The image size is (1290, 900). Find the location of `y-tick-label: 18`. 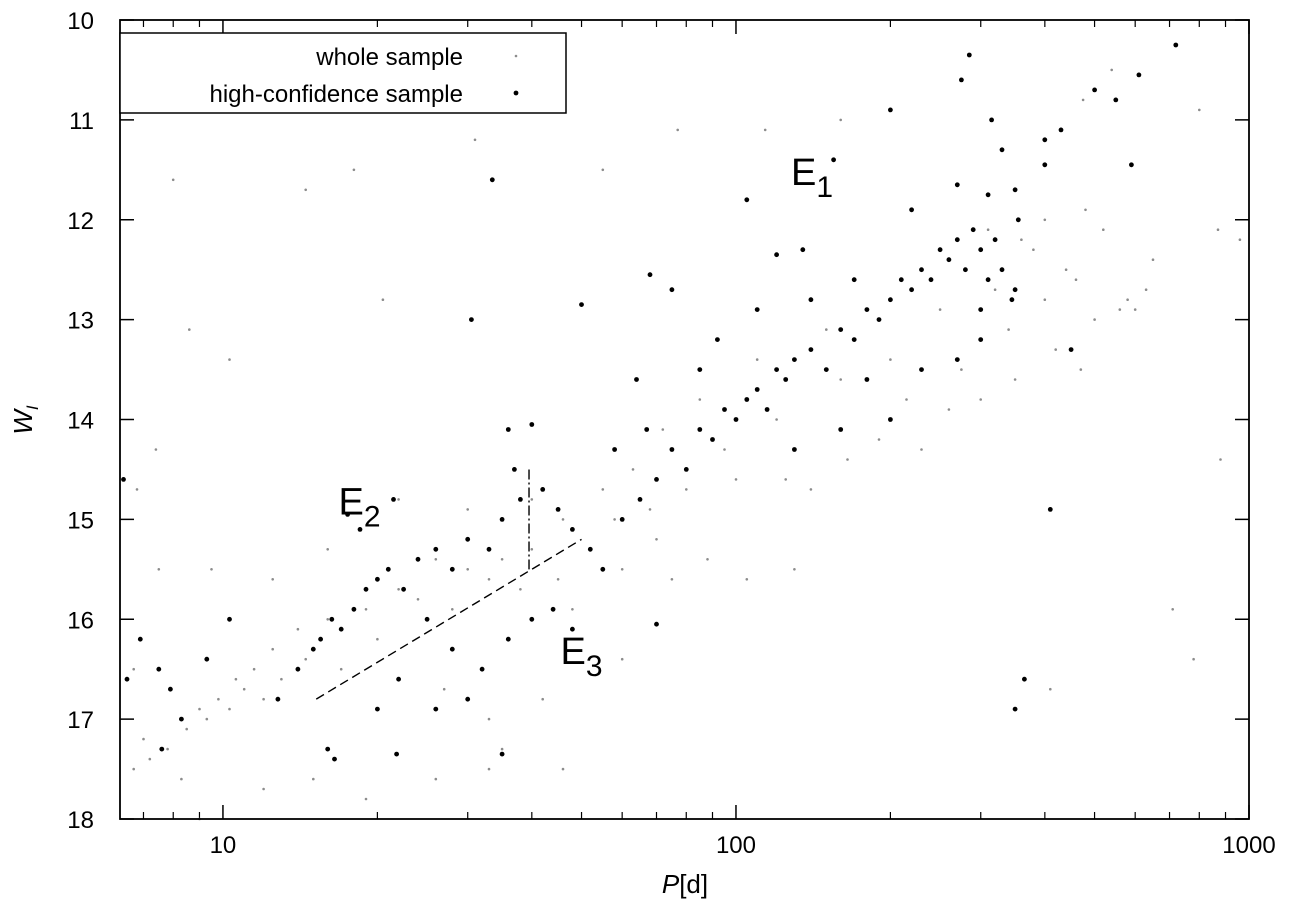

y-tick-label: 18 is located at coordinates (80, 820).